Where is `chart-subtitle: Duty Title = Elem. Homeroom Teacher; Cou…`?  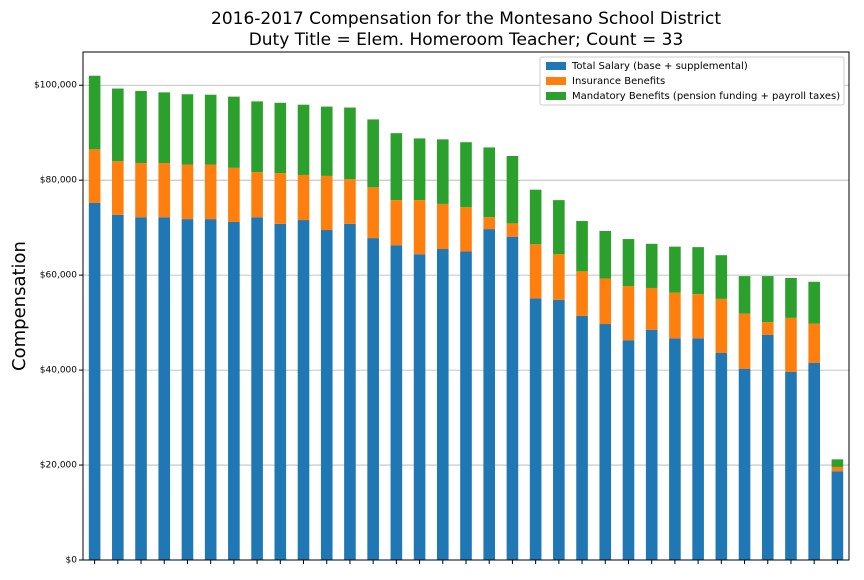
chart-subtitle: Duty Title = Elem. Homeroom Teacher; Cou… is located at coordinates (466, 40).